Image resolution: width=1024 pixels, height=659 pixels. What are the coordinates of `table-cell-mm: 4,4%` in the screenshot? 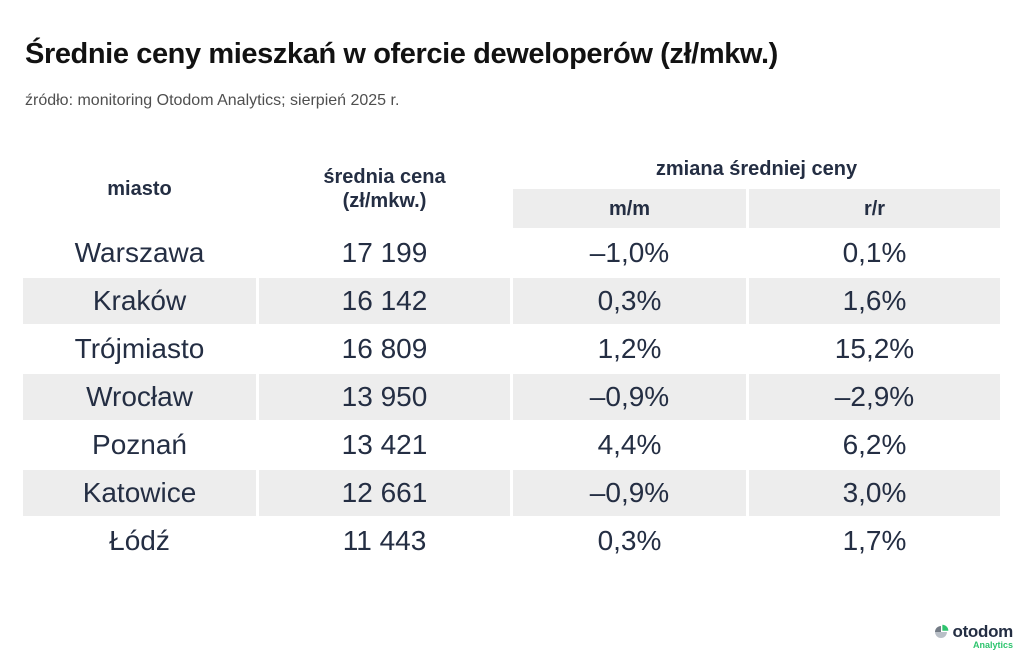 It's located at (629, 444).